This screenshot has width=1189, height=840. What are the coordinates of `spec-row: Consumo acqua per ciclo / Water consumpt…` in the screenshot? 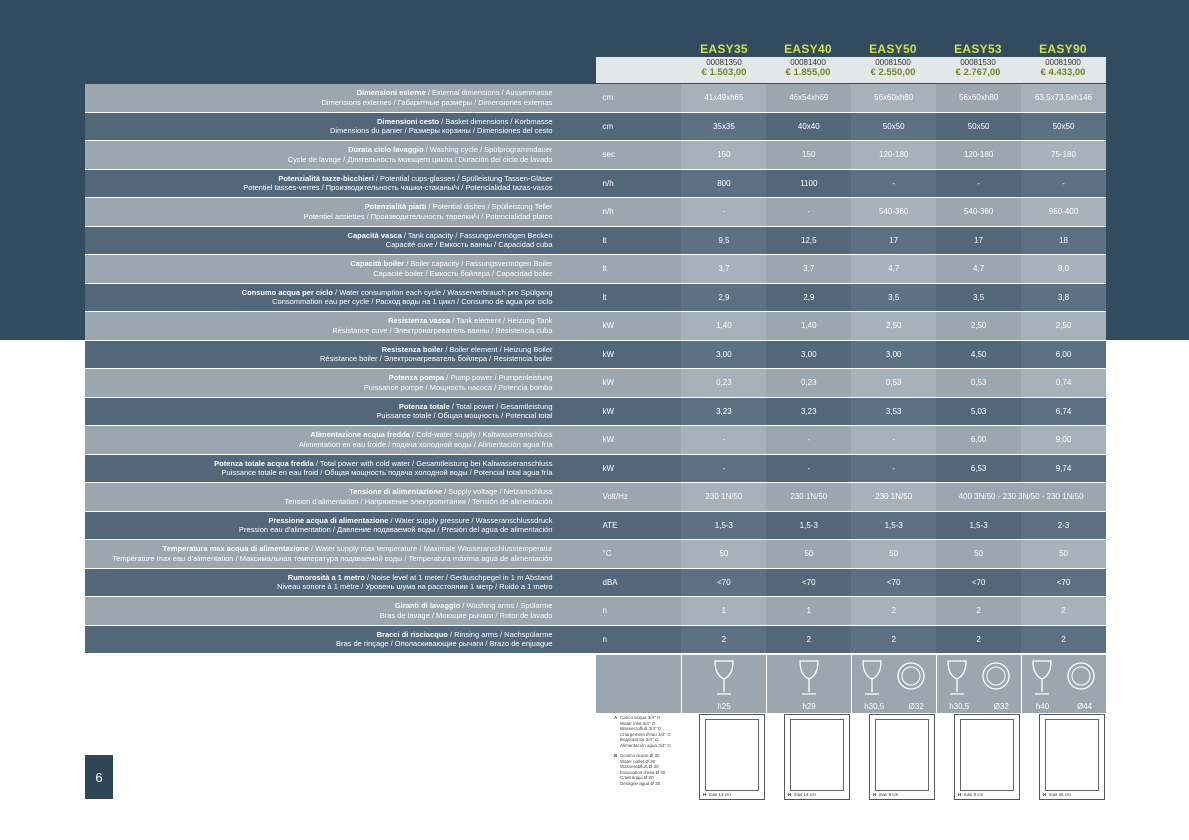 It's located at (595, 297).